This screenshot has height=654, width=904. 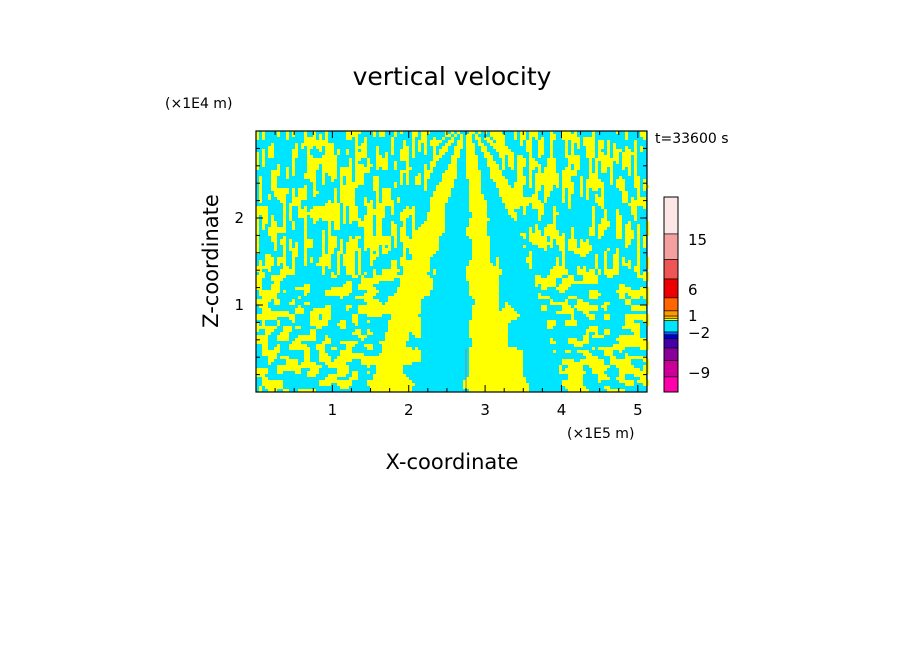 What do you see at coordinates (699, 373) in the screenshot?
I see `colorbar-label: −9` at bounding box center [699, 373].